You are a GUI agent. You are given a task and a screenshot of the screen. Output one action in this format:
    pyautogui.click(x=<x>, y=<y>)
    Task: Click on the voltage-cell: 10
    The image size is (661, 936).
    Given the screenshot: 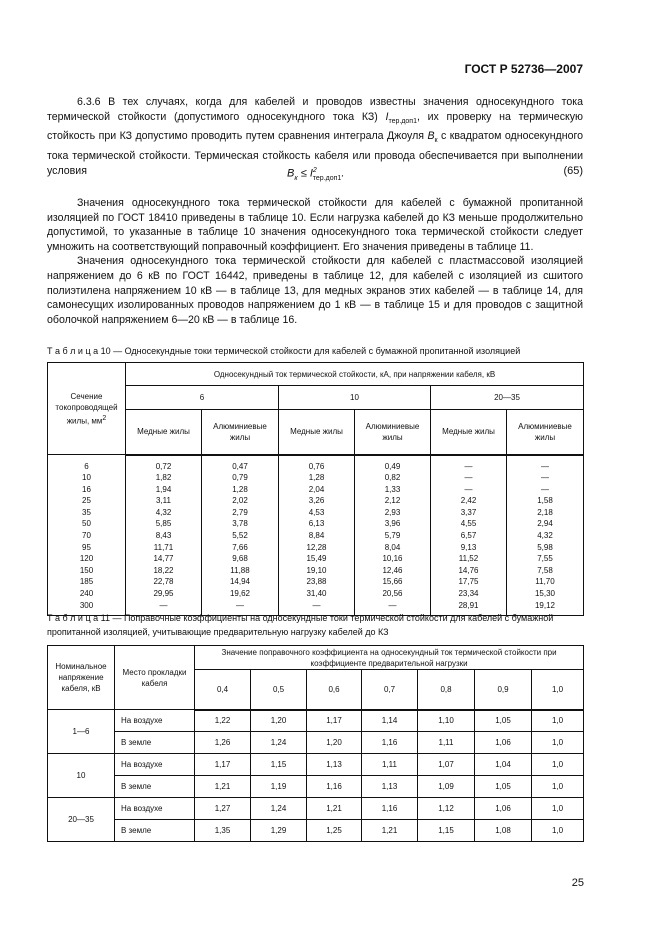 What is the action you would take?
    pyautogui.click(x=81, y=775)
    